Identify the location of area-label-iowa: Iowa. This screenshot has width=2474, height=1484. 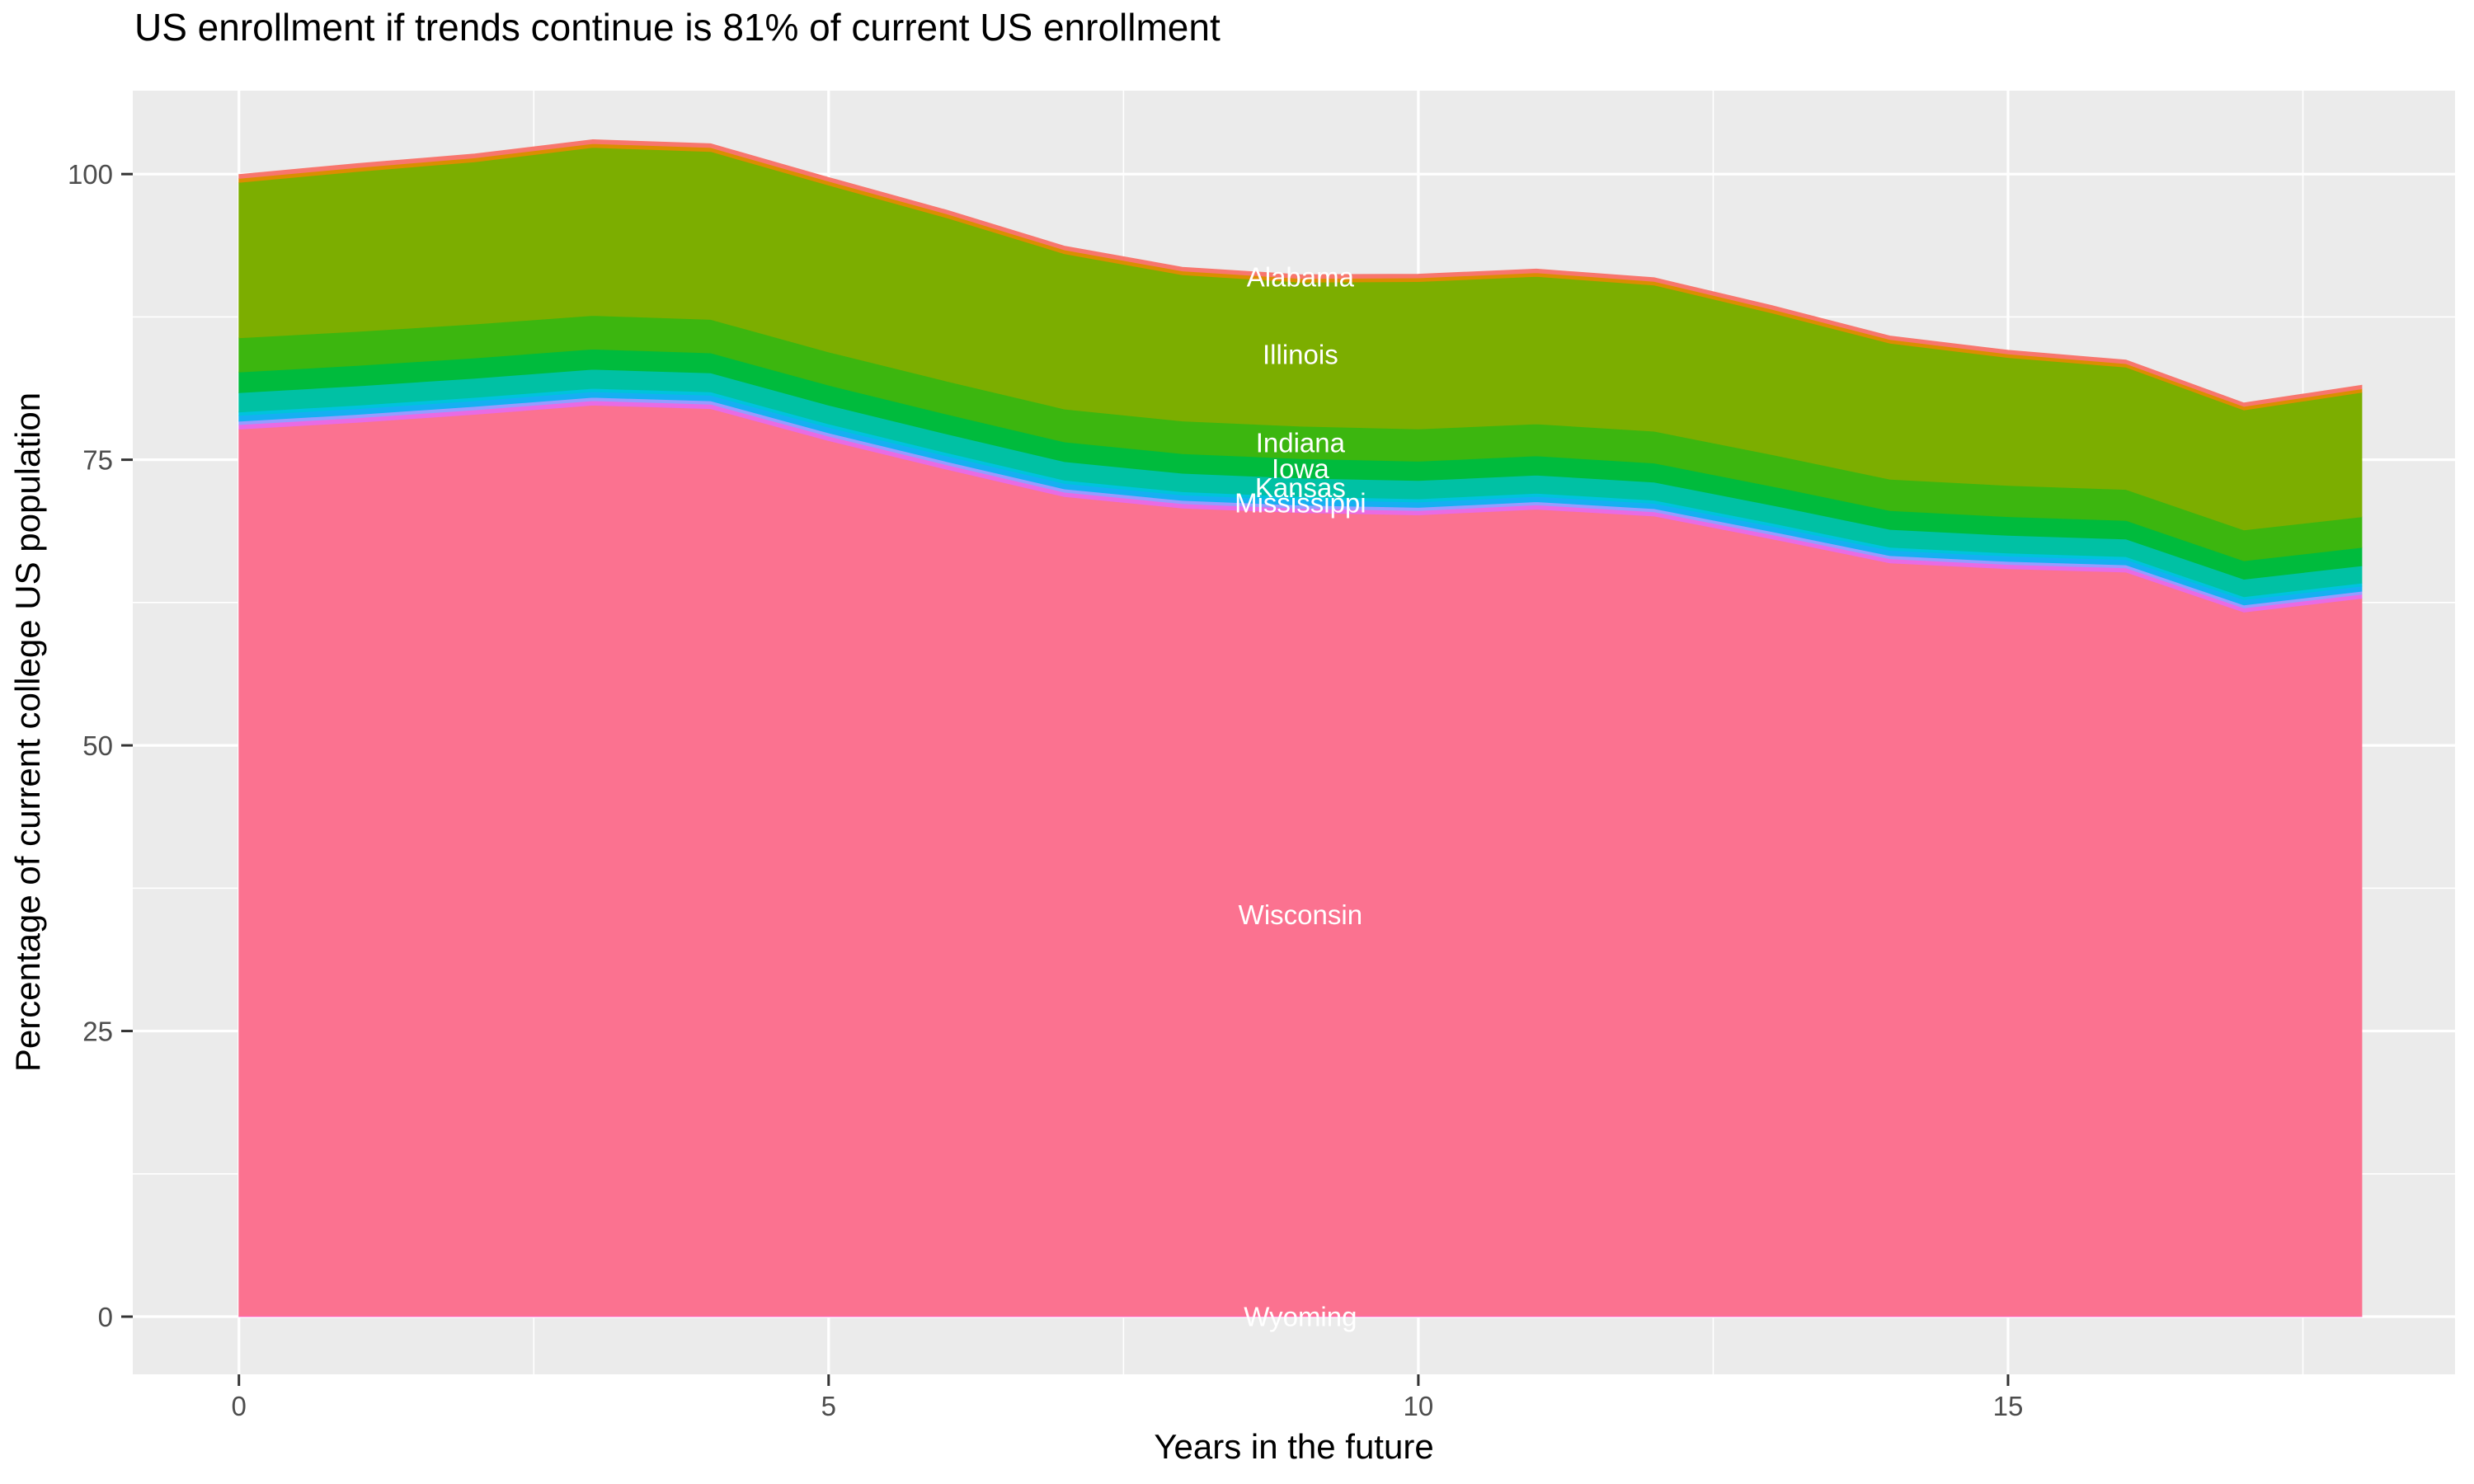
(1300, 468).